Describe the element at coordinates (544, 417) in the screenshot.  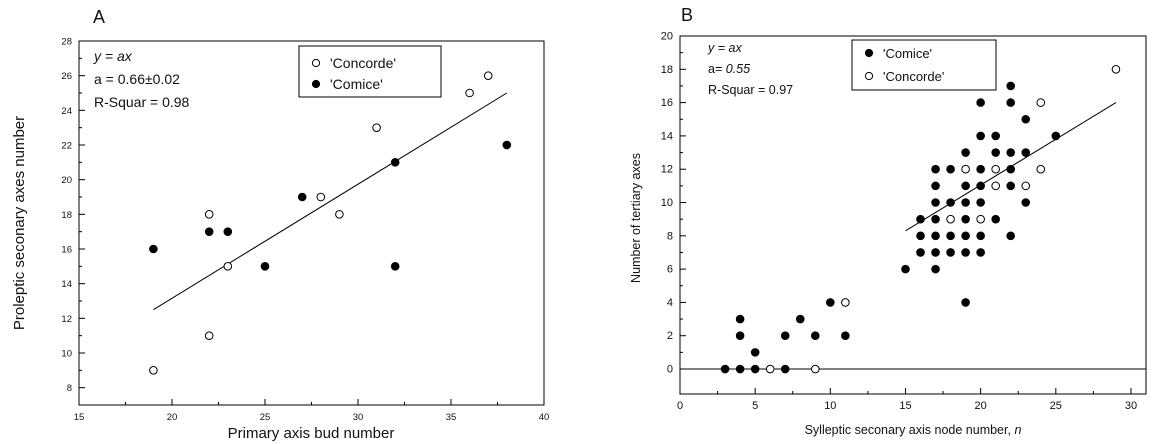
I see `x-axis-a-tick-label: 40` at that location.